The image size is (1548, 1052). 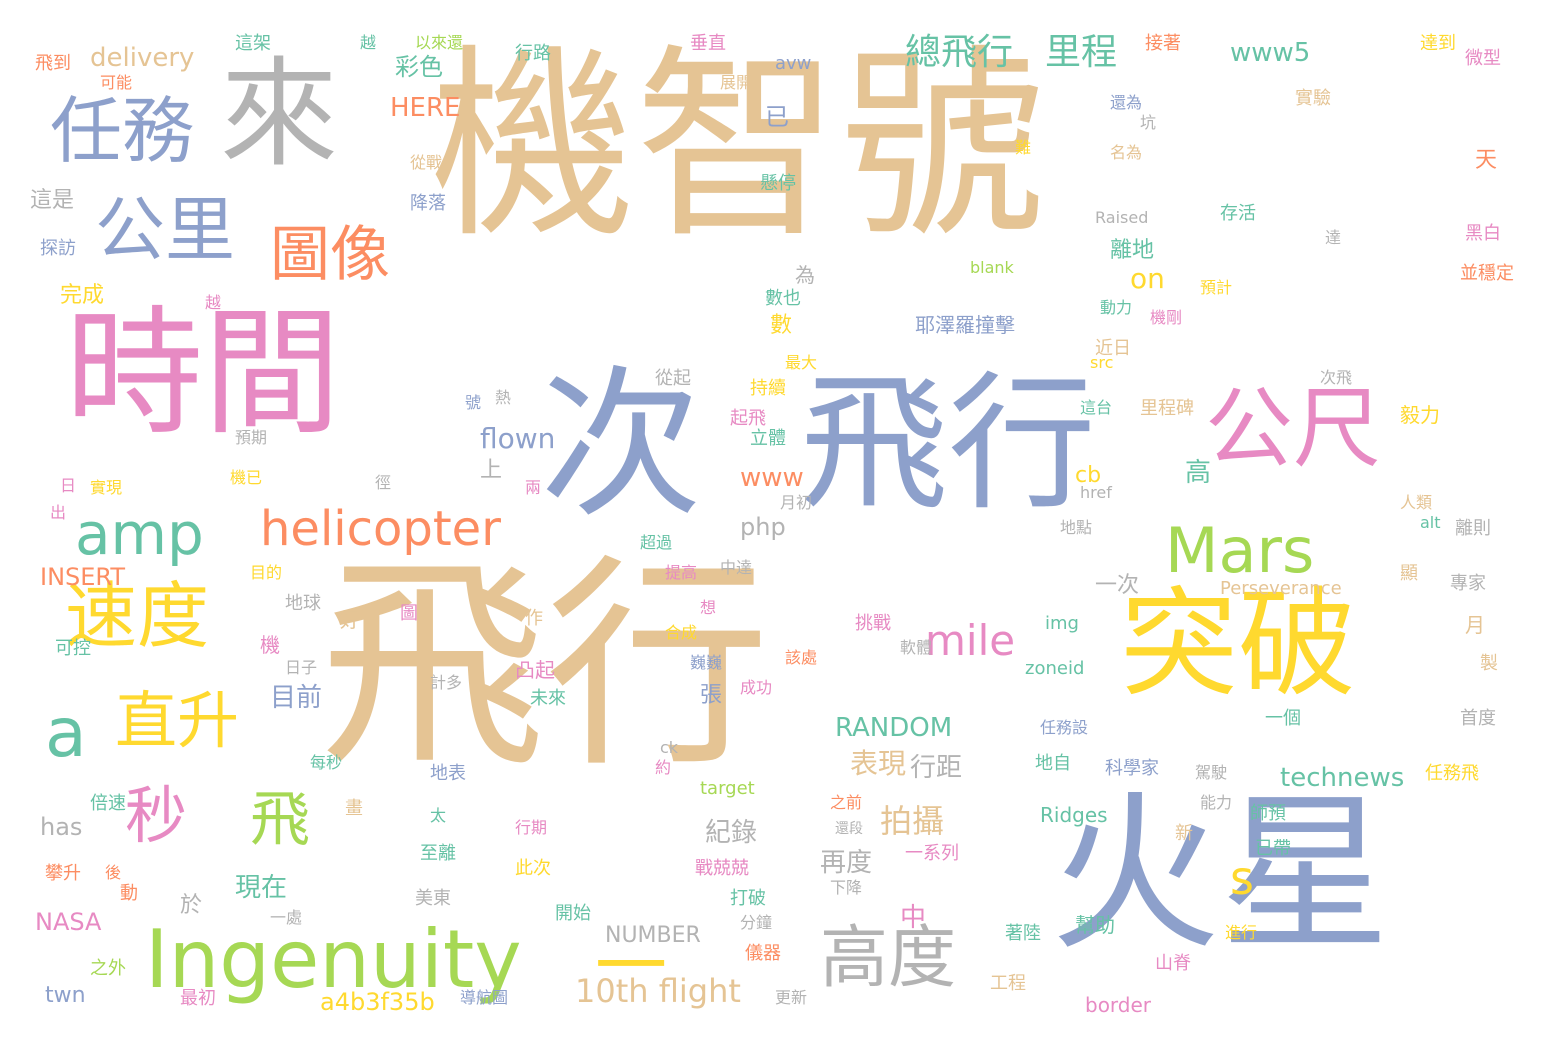 I want to click on cloud-word: 次, so click(x=621, y=446).